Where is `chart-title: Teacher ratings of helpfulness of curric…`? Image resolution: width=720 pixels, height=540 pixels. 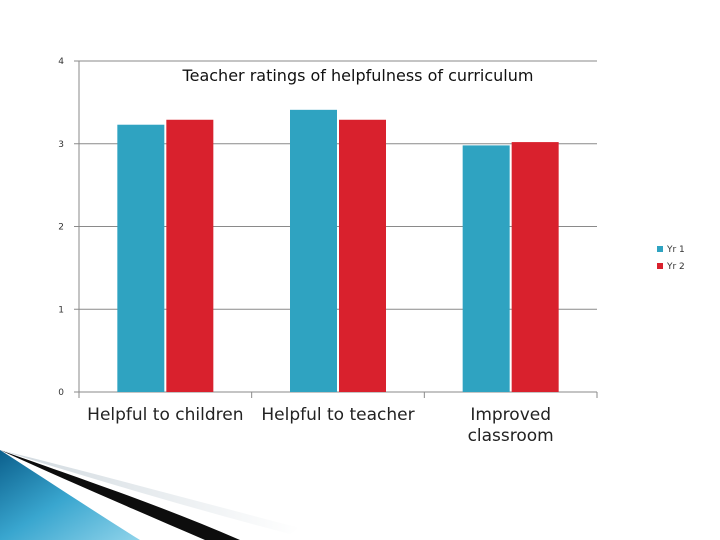 chart-title: Teacher ratings of helpfulness of curric… is located at coordinates (358, 75).